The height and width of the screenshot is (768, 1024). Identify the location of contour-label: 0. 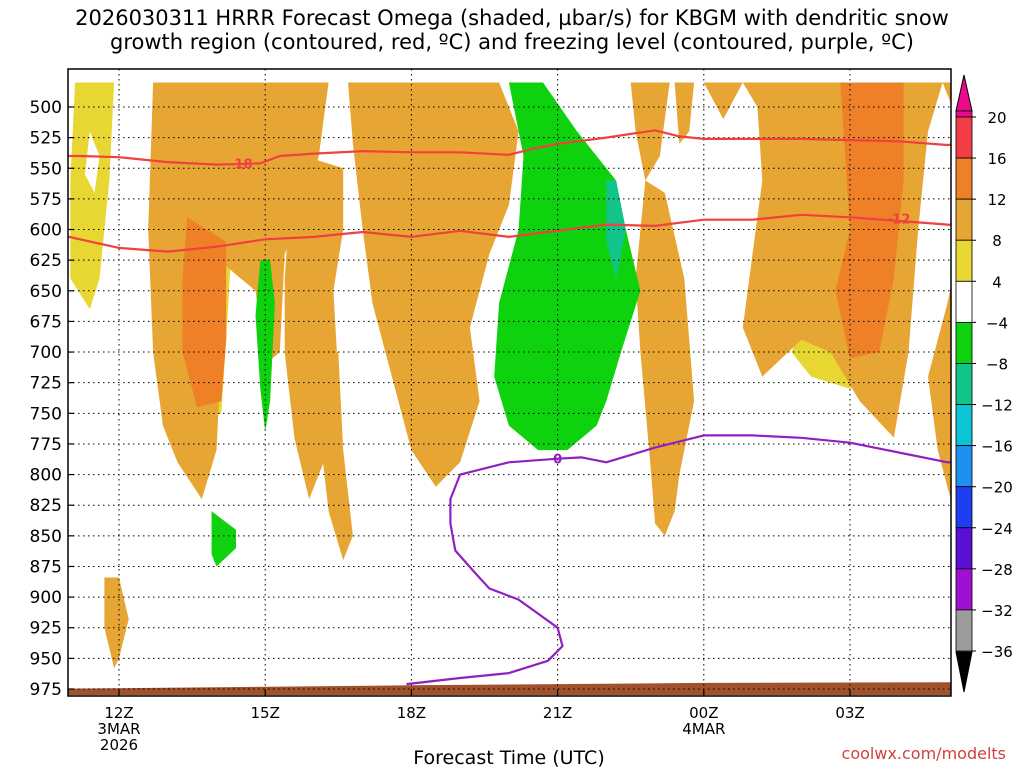
(557, 460).